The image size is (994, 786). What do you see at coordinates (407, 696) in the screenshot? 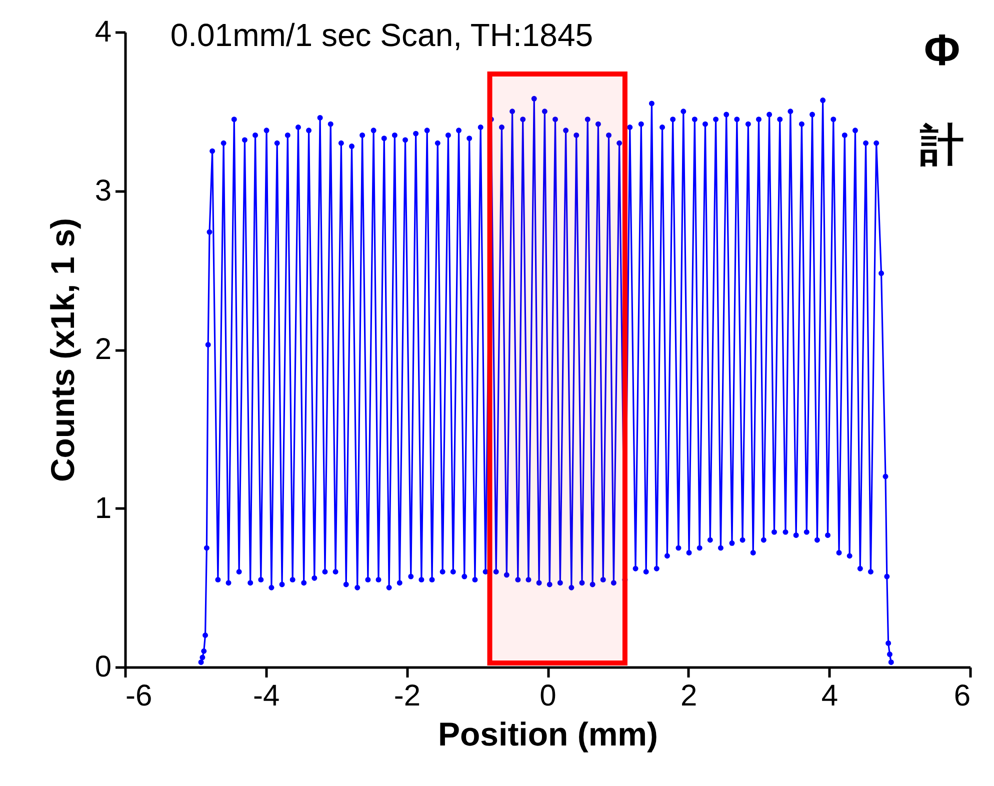
I see `x-tick-label: -2` at bounding box center [407, 696].